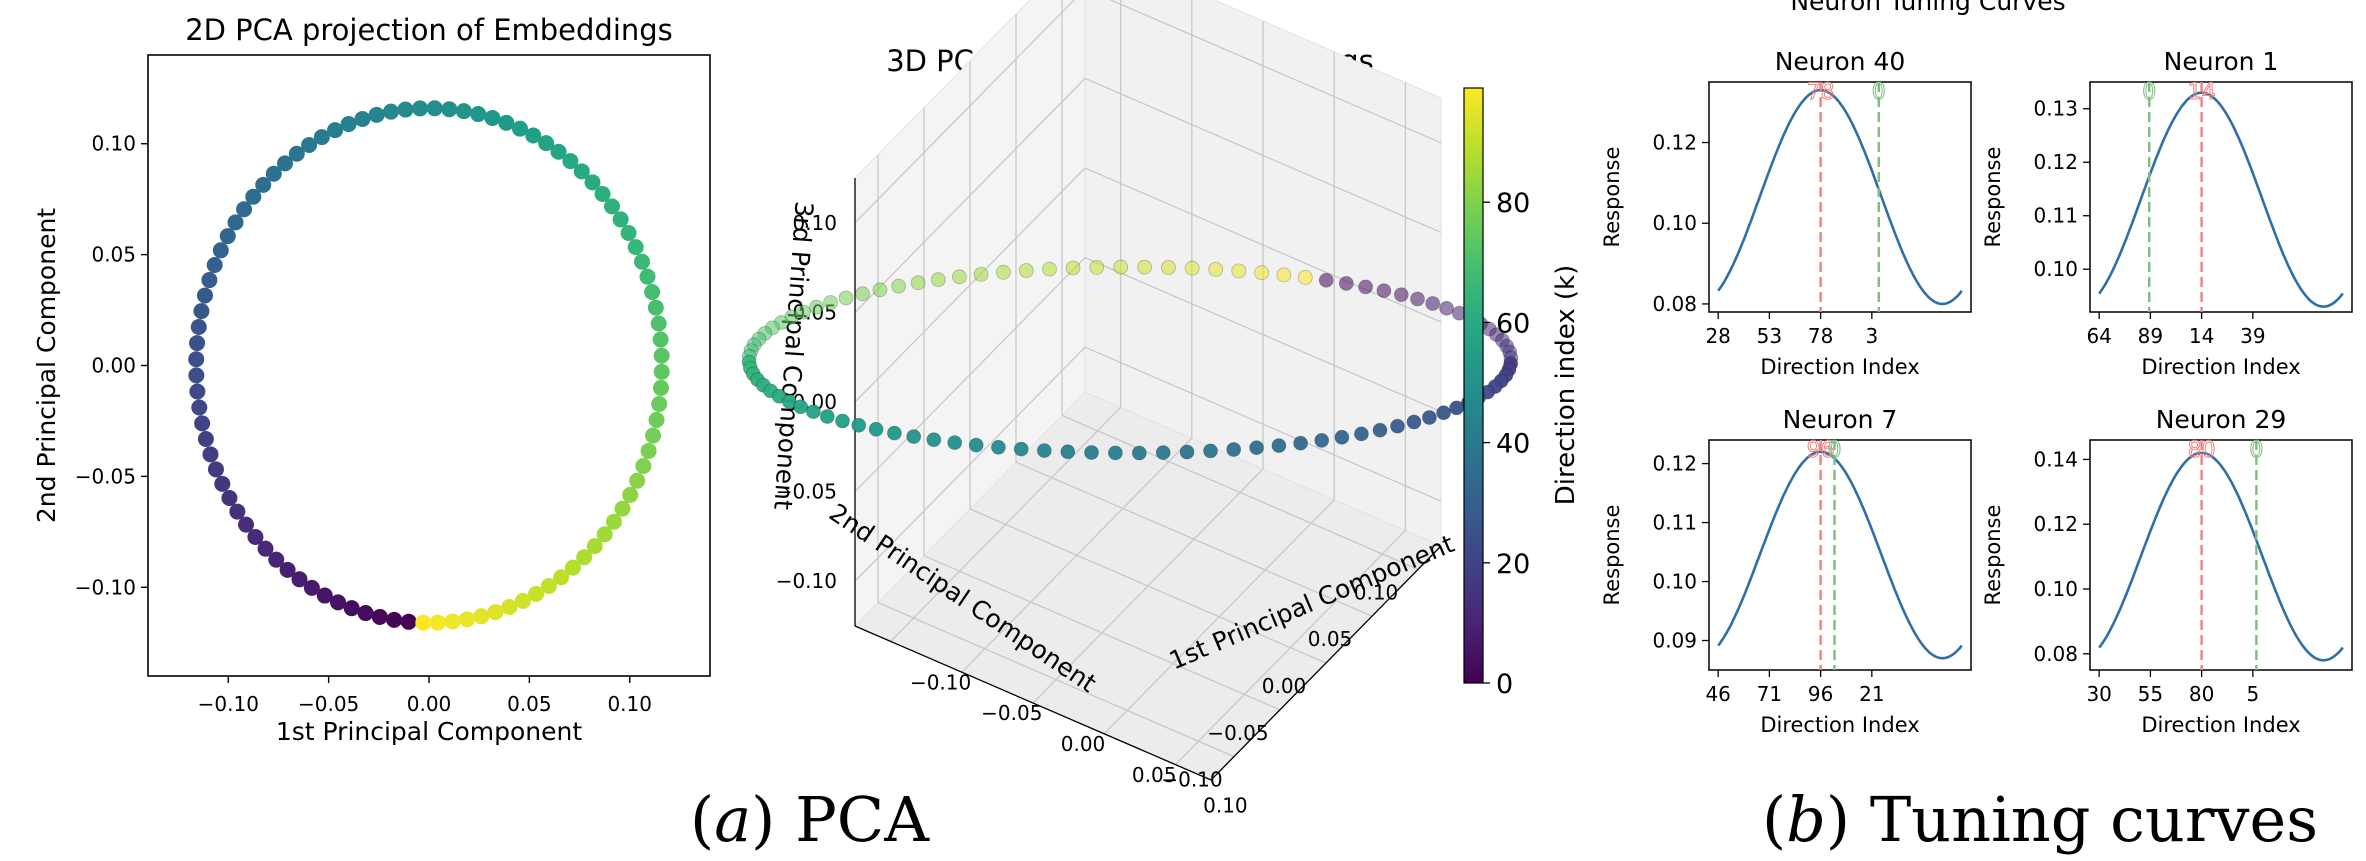 This screenshot has height=861, width=2366. Describe the element at coordinates (1717, 694) in the screenshot. I see `tuning-xtick-label: 46` at that location.